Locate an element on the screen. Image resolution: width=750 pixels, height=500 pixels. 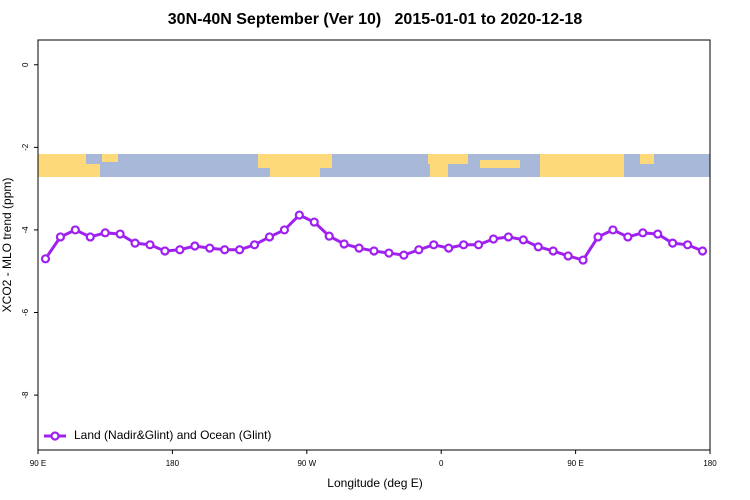
legend-marker is located at coordinates (55, 436).